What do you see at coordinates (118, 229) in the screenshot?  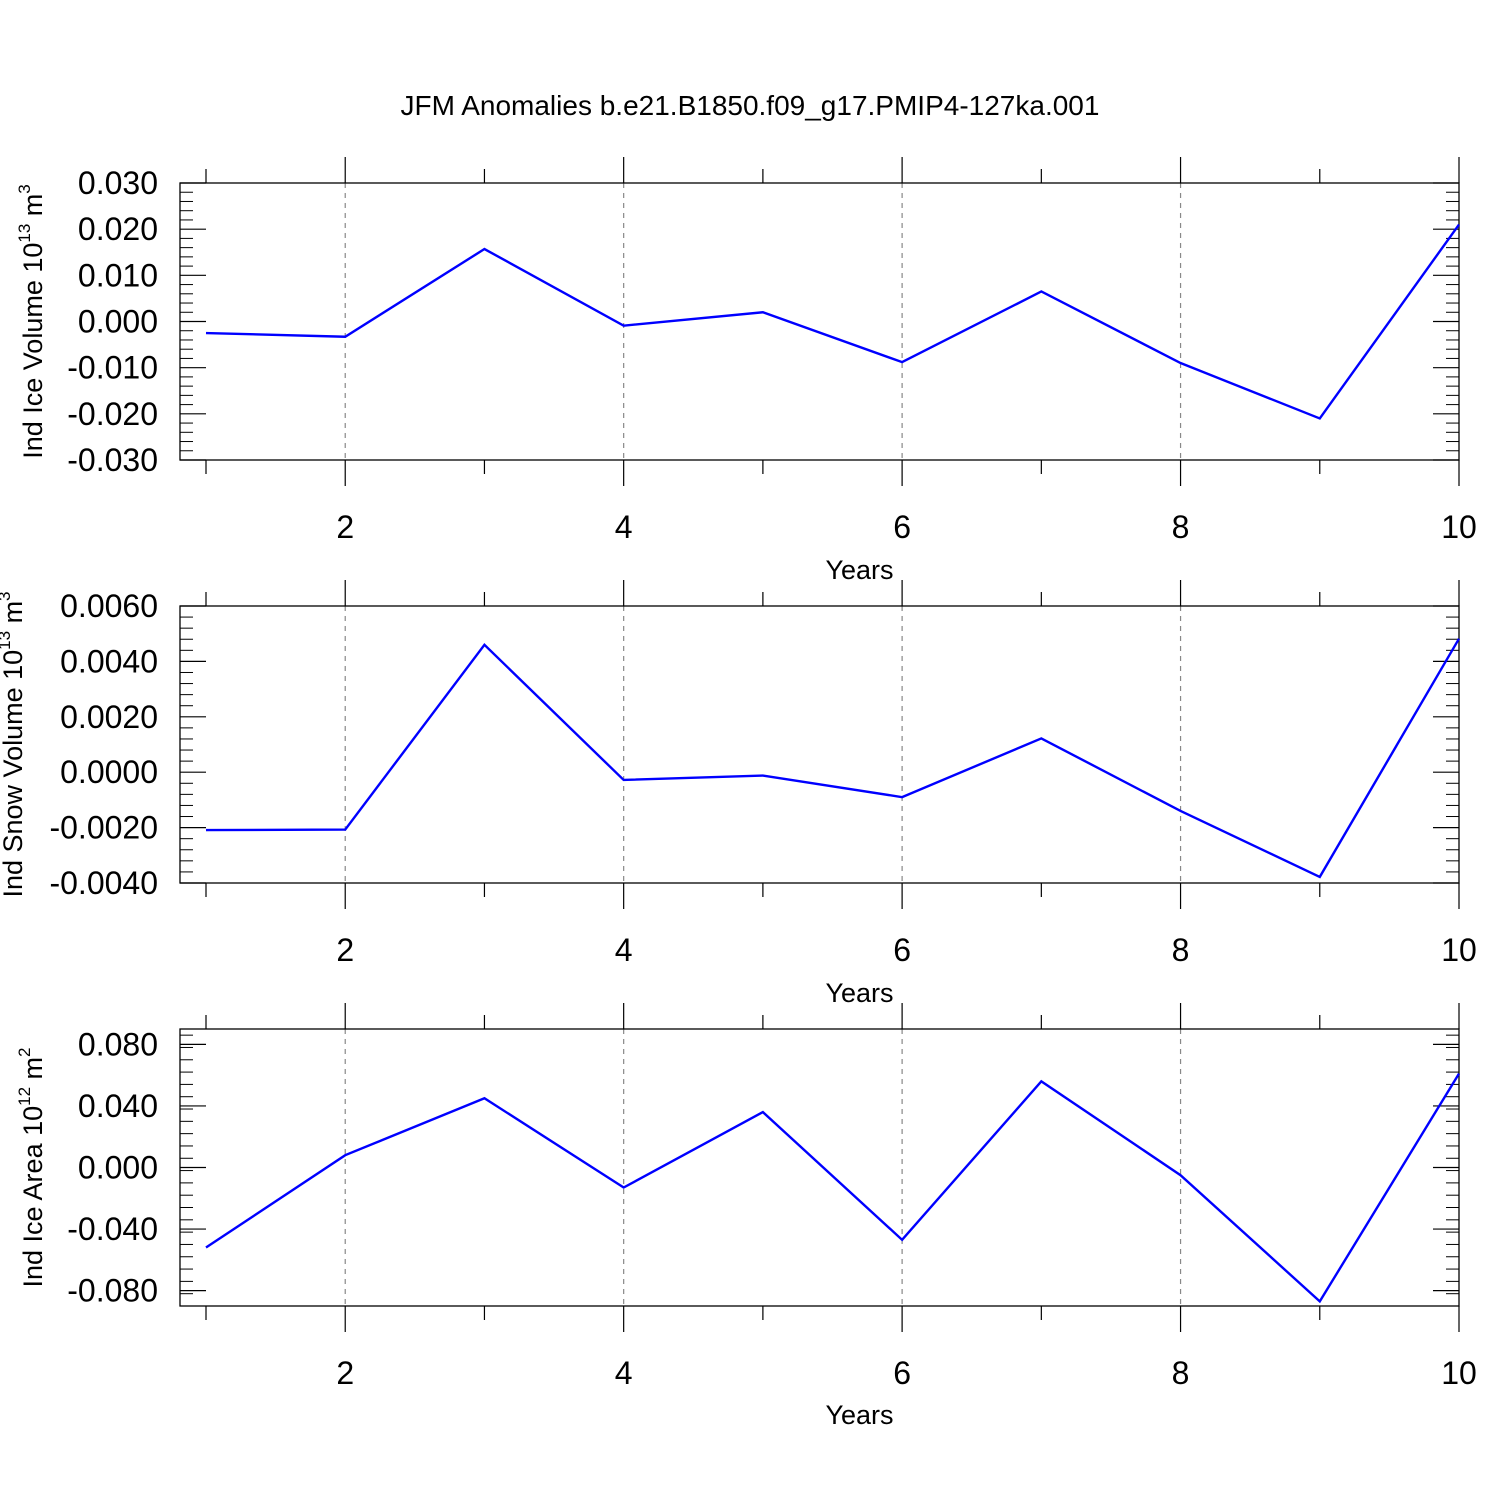 I see `y-tick-label: 0.020` at bounding box center [118, 229].